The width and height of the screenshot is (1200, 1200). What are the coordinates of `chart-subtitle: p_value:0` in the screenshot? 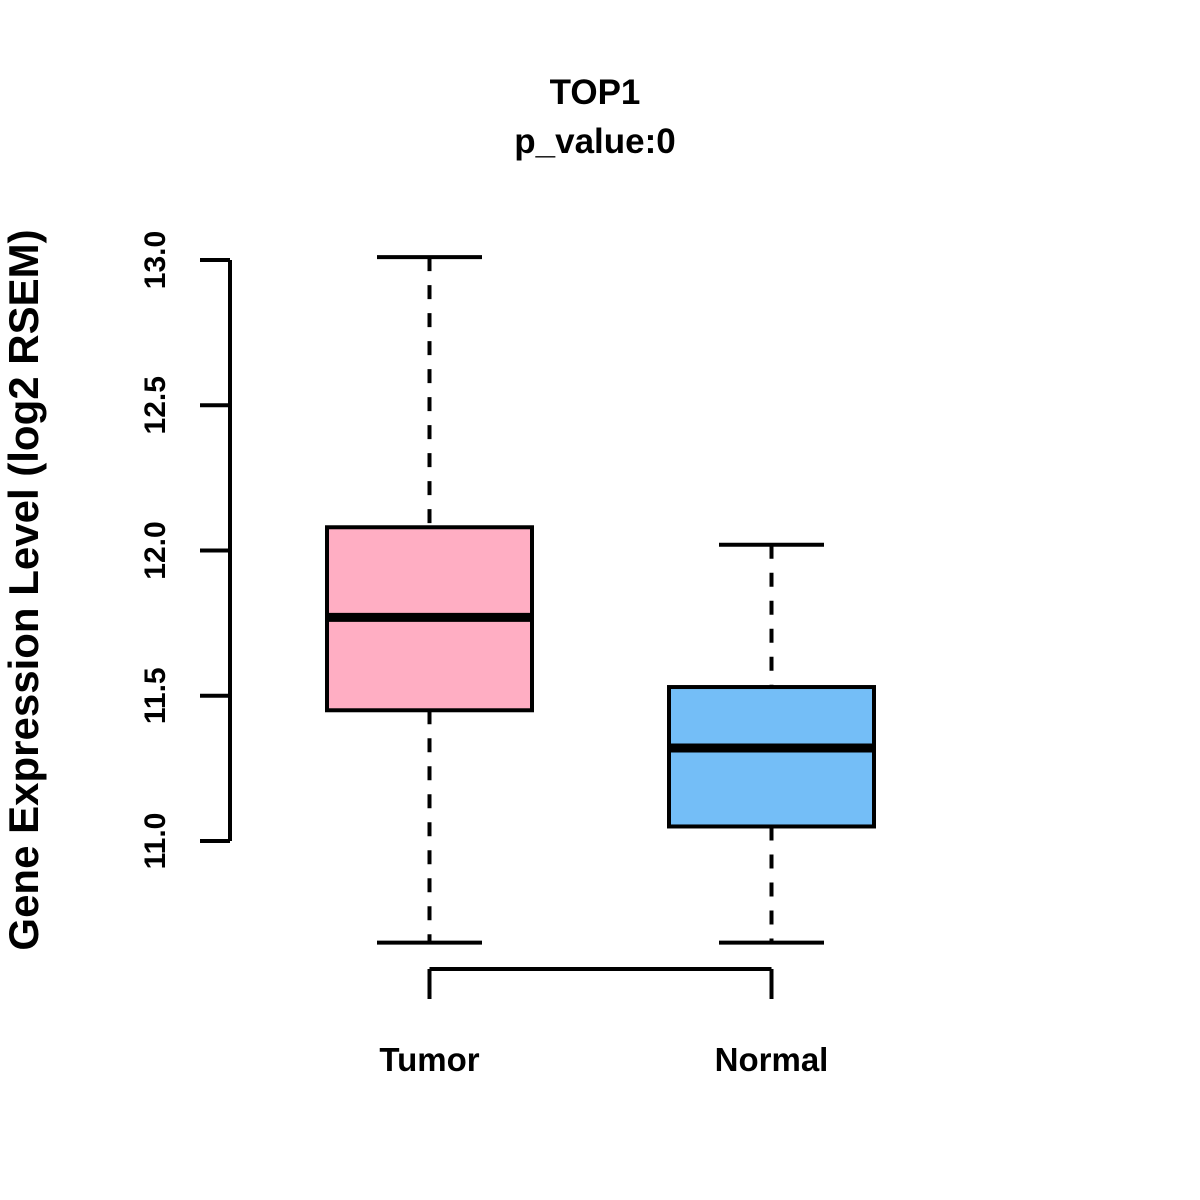 It's located at (594, 141).